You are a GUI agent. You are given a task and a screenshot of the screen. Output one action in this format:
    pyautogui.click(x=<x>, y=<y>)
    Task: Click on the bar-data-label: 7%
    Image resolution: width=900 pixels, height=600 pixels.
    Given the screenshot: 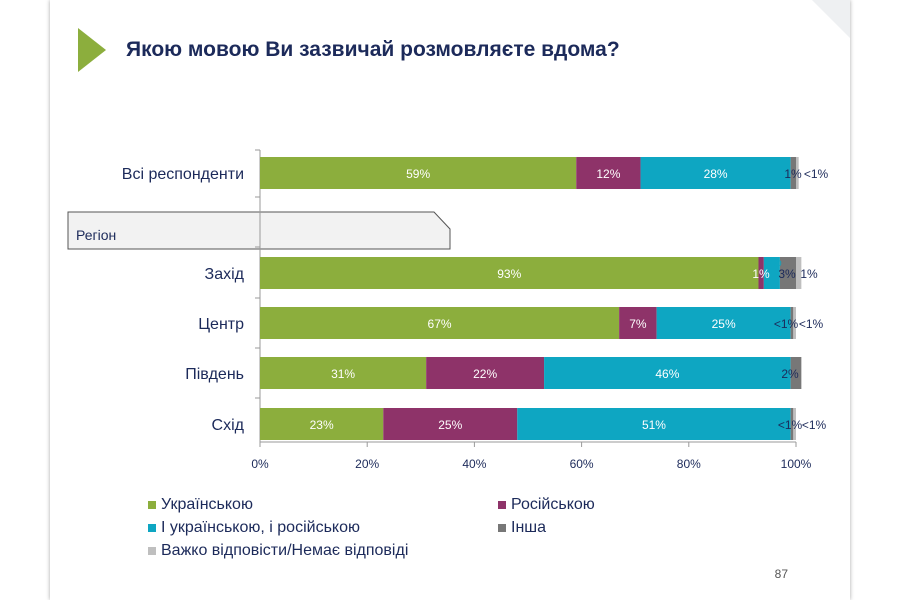 What is the action you would take?
    pyautogui.click(x=638, y=324)
    